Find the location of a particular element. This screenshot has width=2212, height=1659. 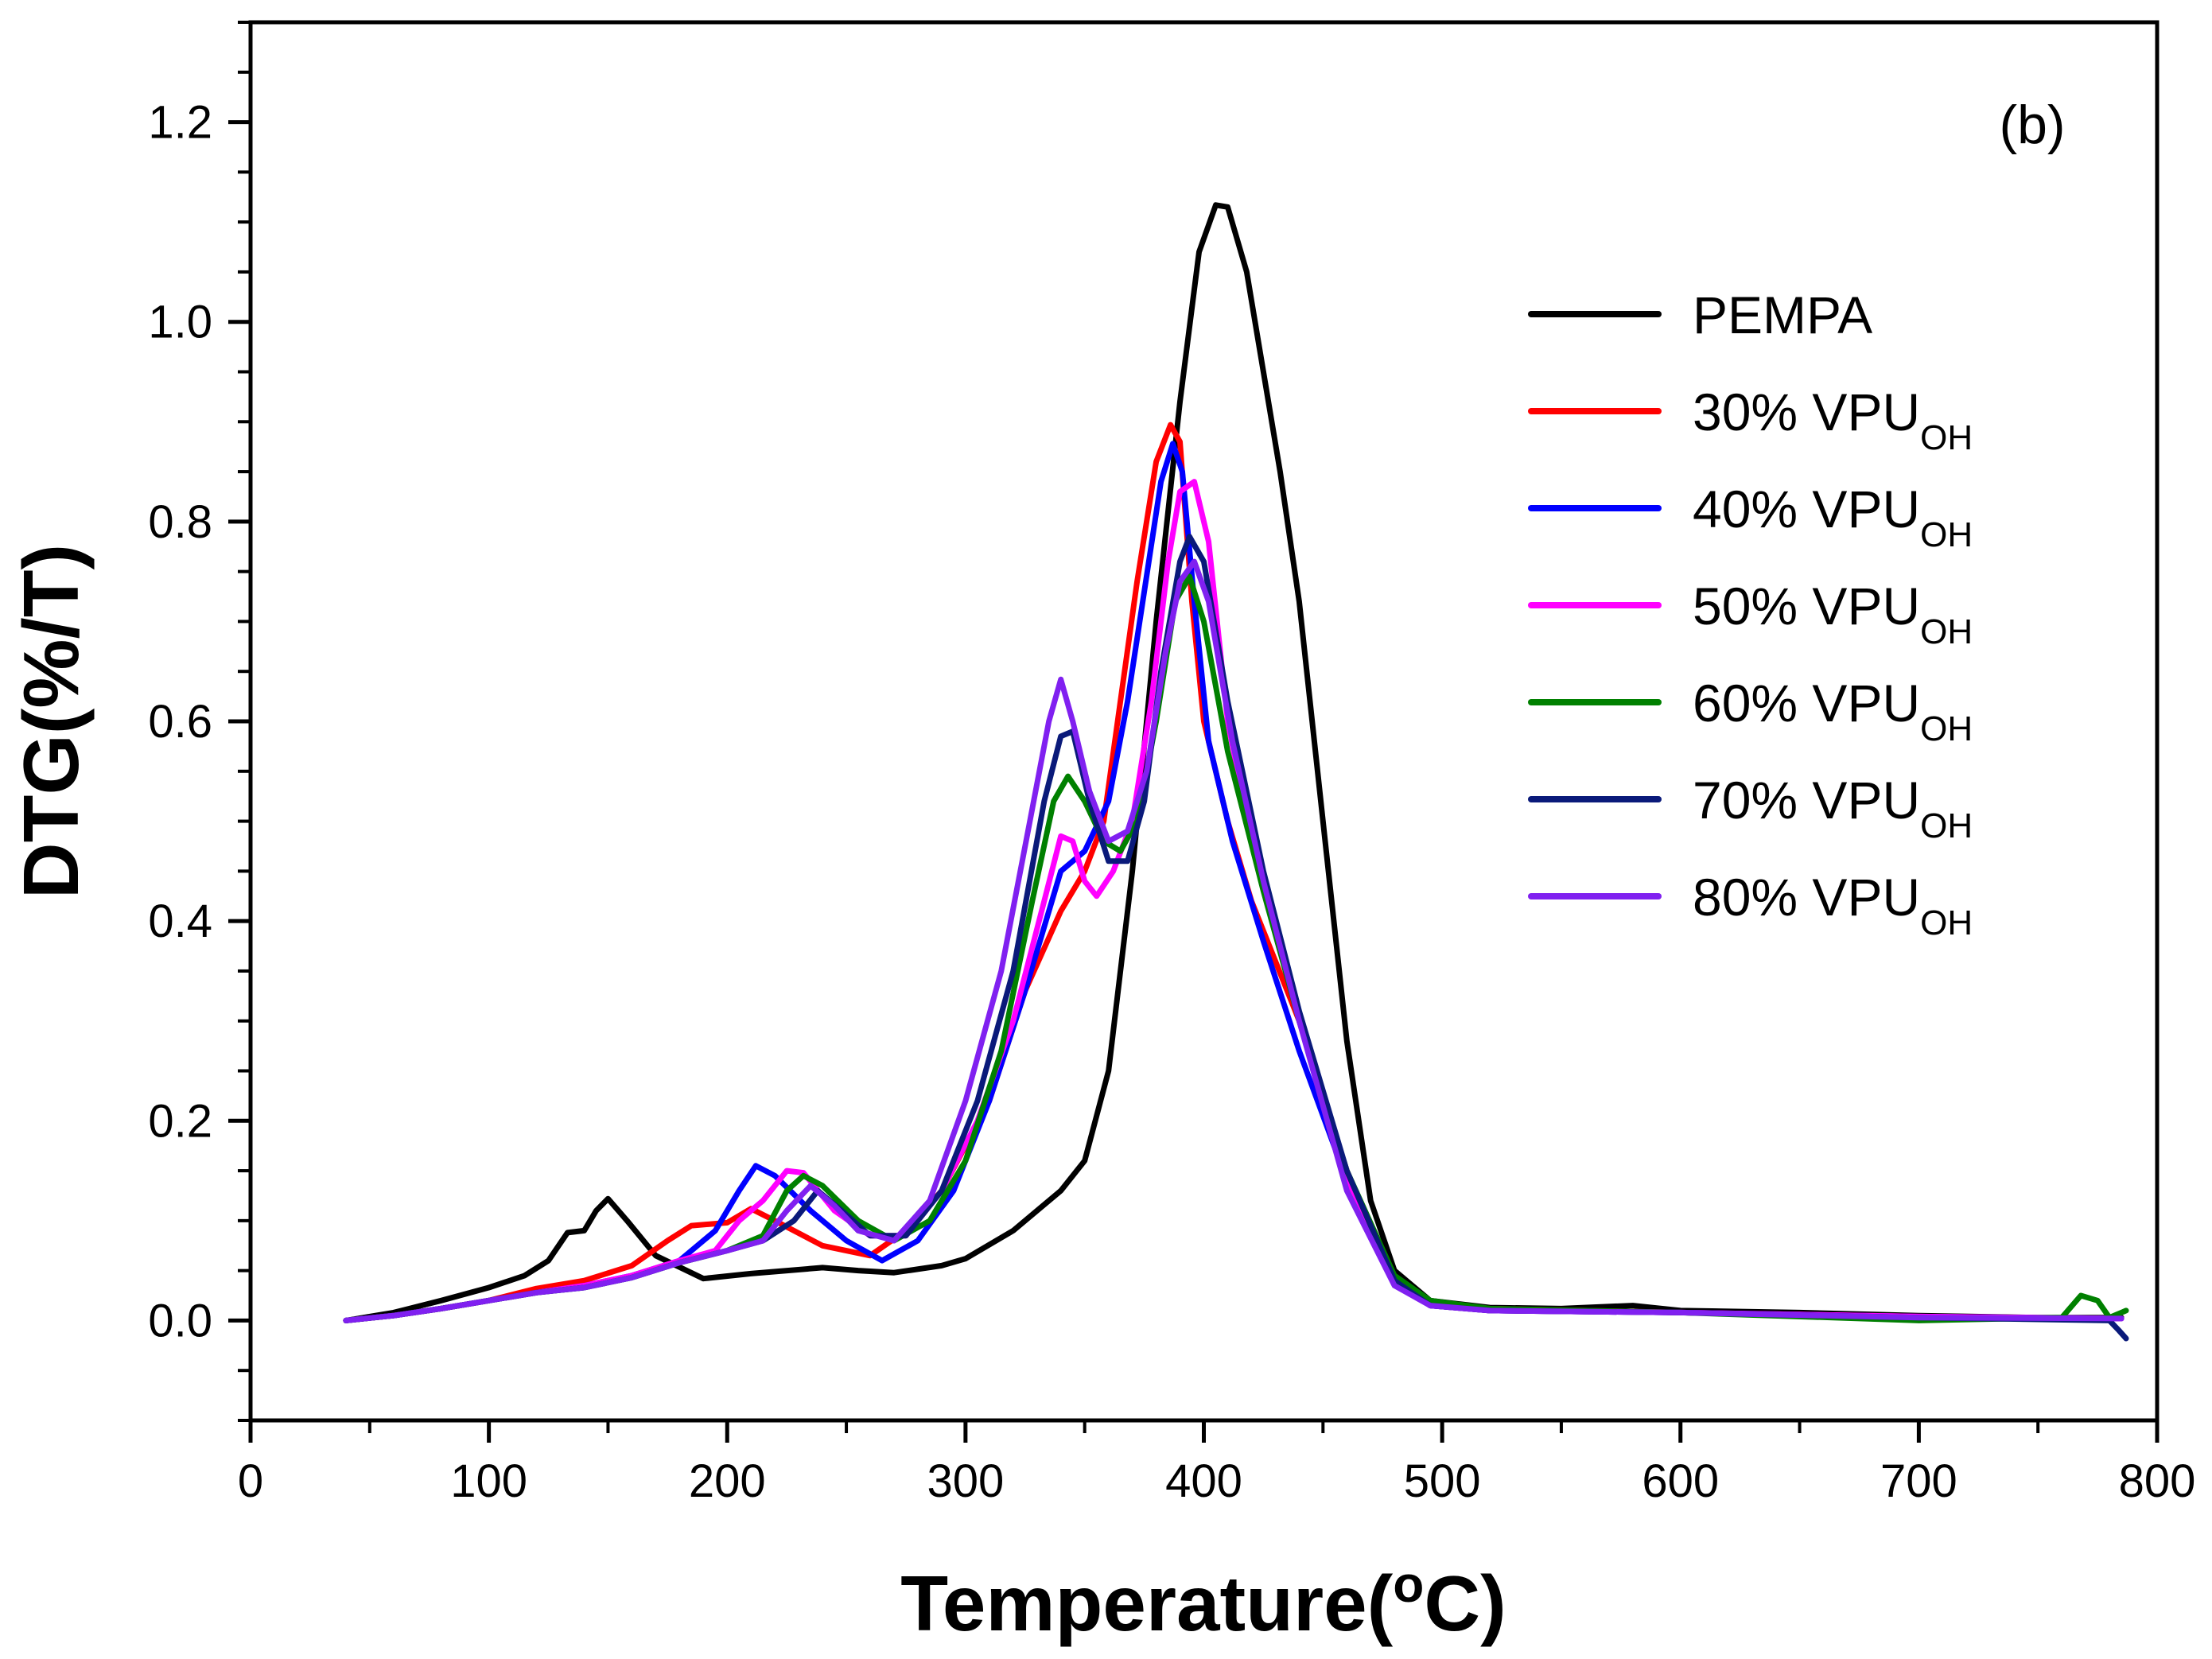

y-axis-title: DTG(%/T) is located at coordinates (51, 721).